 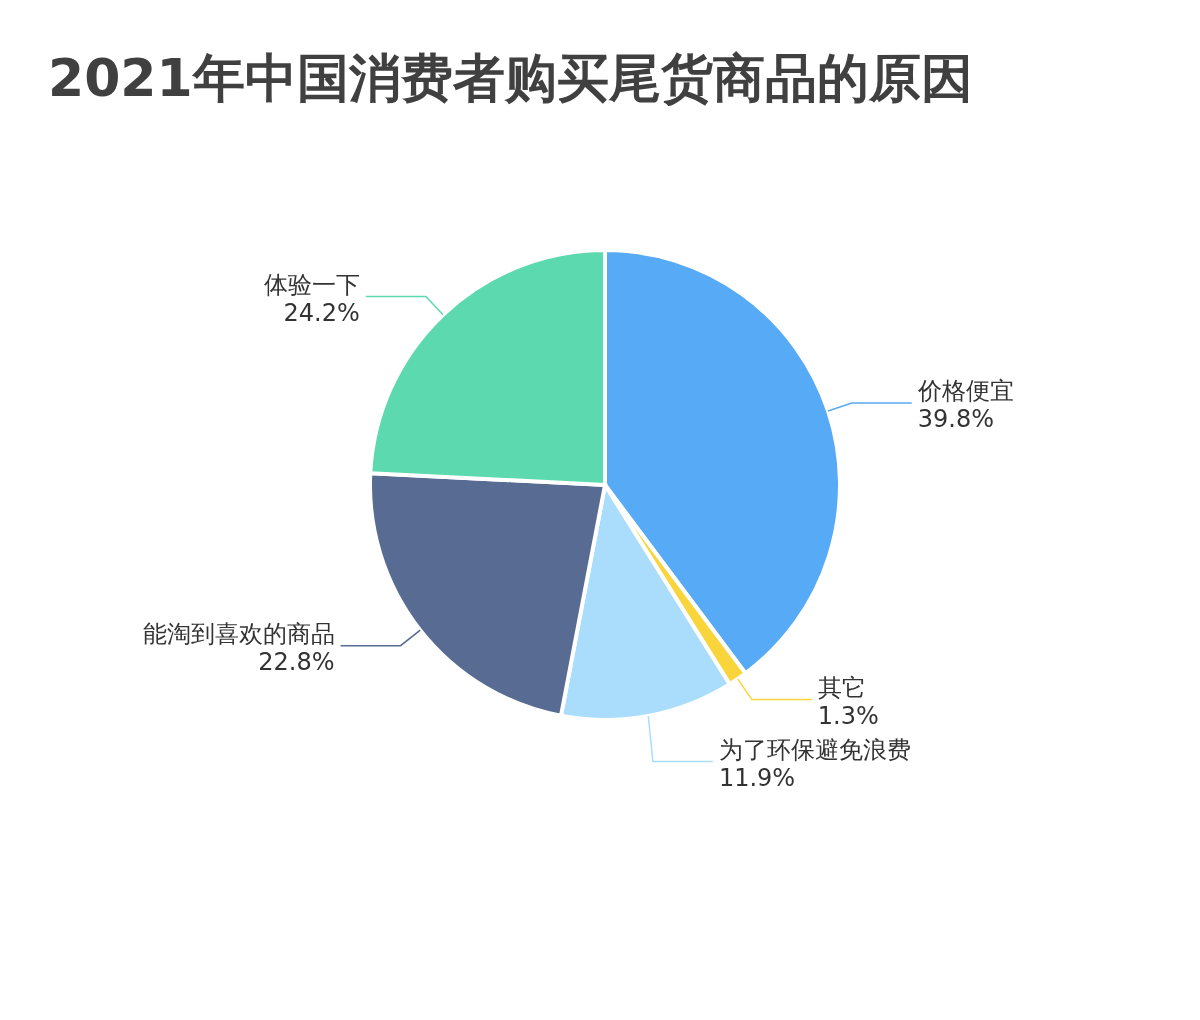 I want to click on slice-label: 能淘到喜欢的商品, so click(x=238, y=633).